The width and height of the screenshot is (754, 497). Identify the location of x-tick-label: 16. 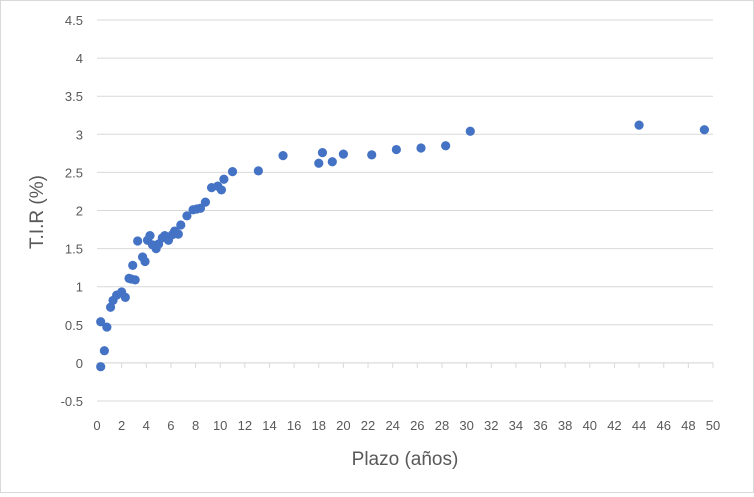
(294, 425).